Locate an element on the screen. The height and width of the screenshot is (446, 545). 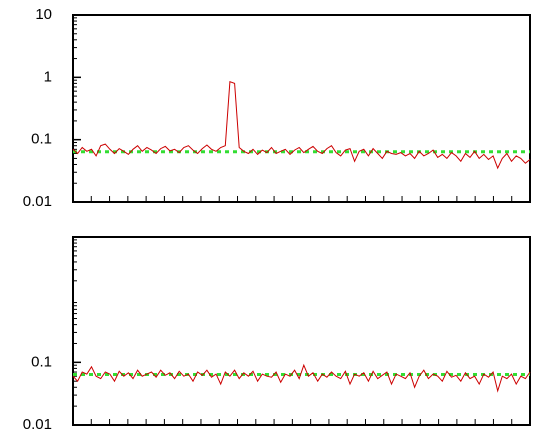
data-line is located at coordinates (301, 378).